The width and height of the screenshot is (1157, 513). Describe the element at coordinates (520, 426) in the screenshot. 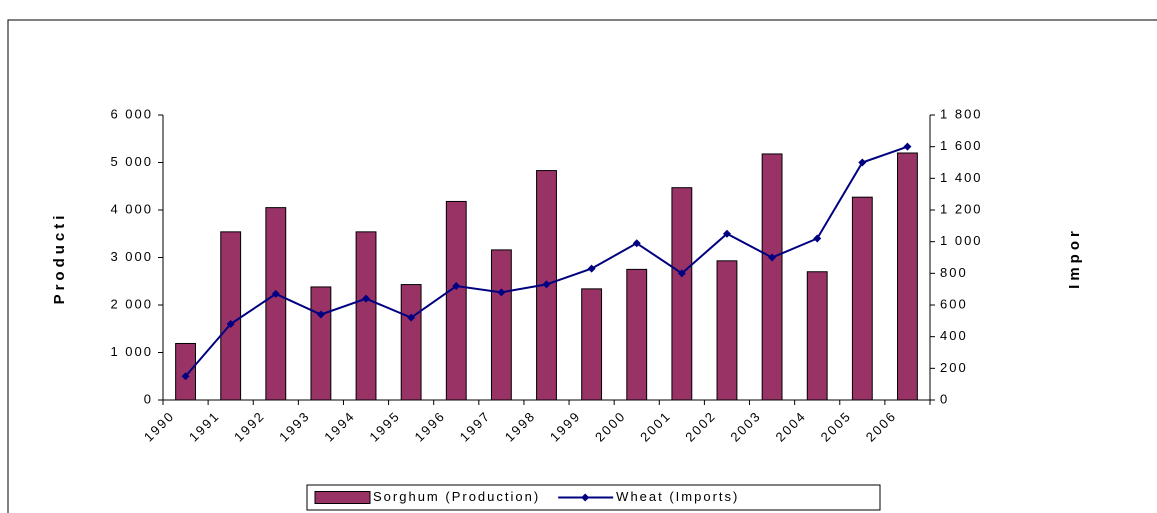

I see `x-tick-label: 1998` at that location.